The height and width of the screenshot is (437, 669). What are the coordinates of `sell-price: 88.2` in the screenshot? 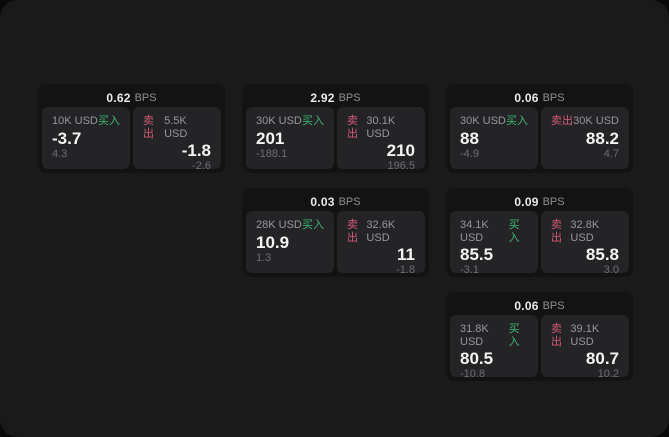 It's located at (602, 138).